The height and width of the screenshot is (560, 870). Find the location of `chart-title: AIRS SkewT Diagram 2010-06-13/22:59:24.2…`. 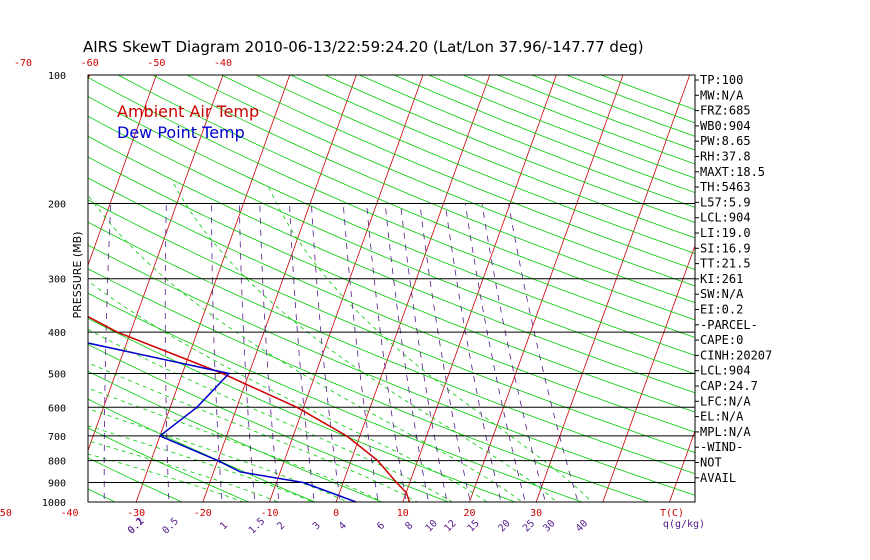

chart-title: AIRS SkewT Diagram 2010-06-13/22:59:24.2… is located at coordinates (363, 47).